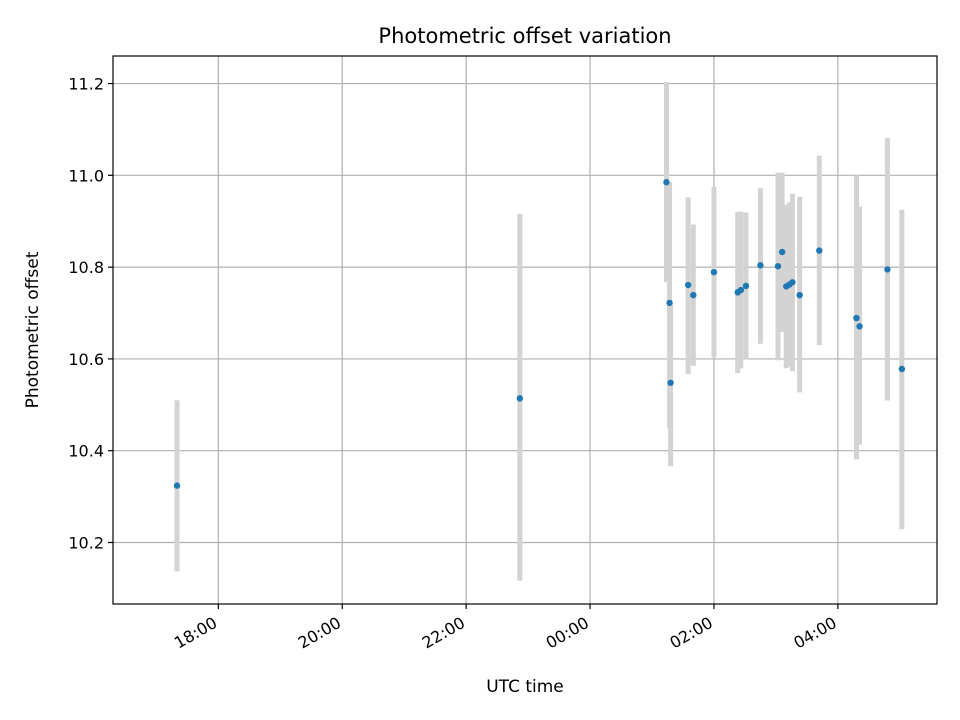  Describe the element at coordinates (524, 36) in the screenshot. I see `chart-title: Photometric offset variation` at that location.